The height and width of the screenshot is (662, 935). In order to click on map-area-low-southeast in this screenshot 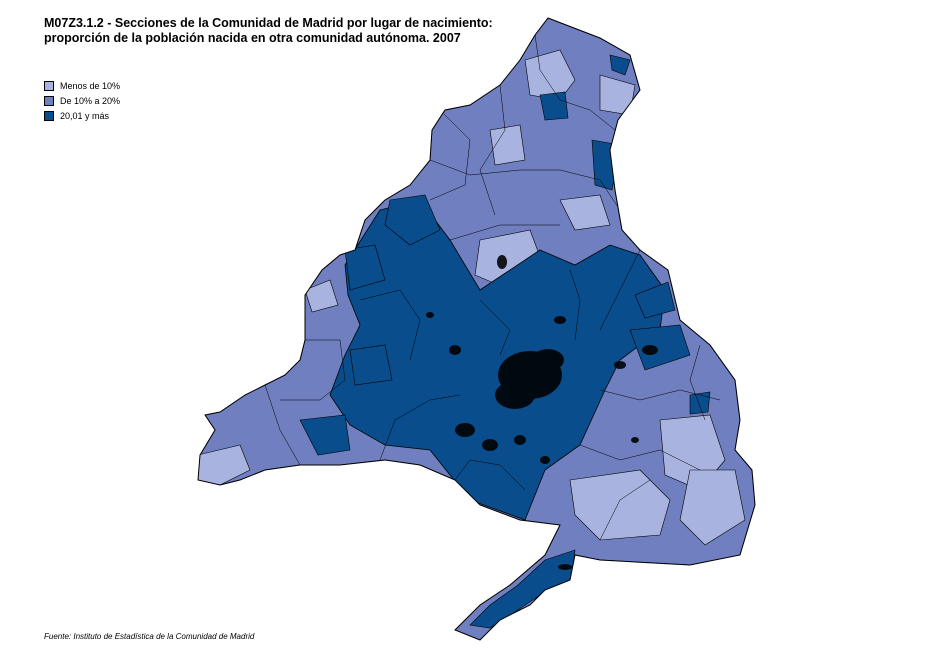, I will do `click(620, 505)`.